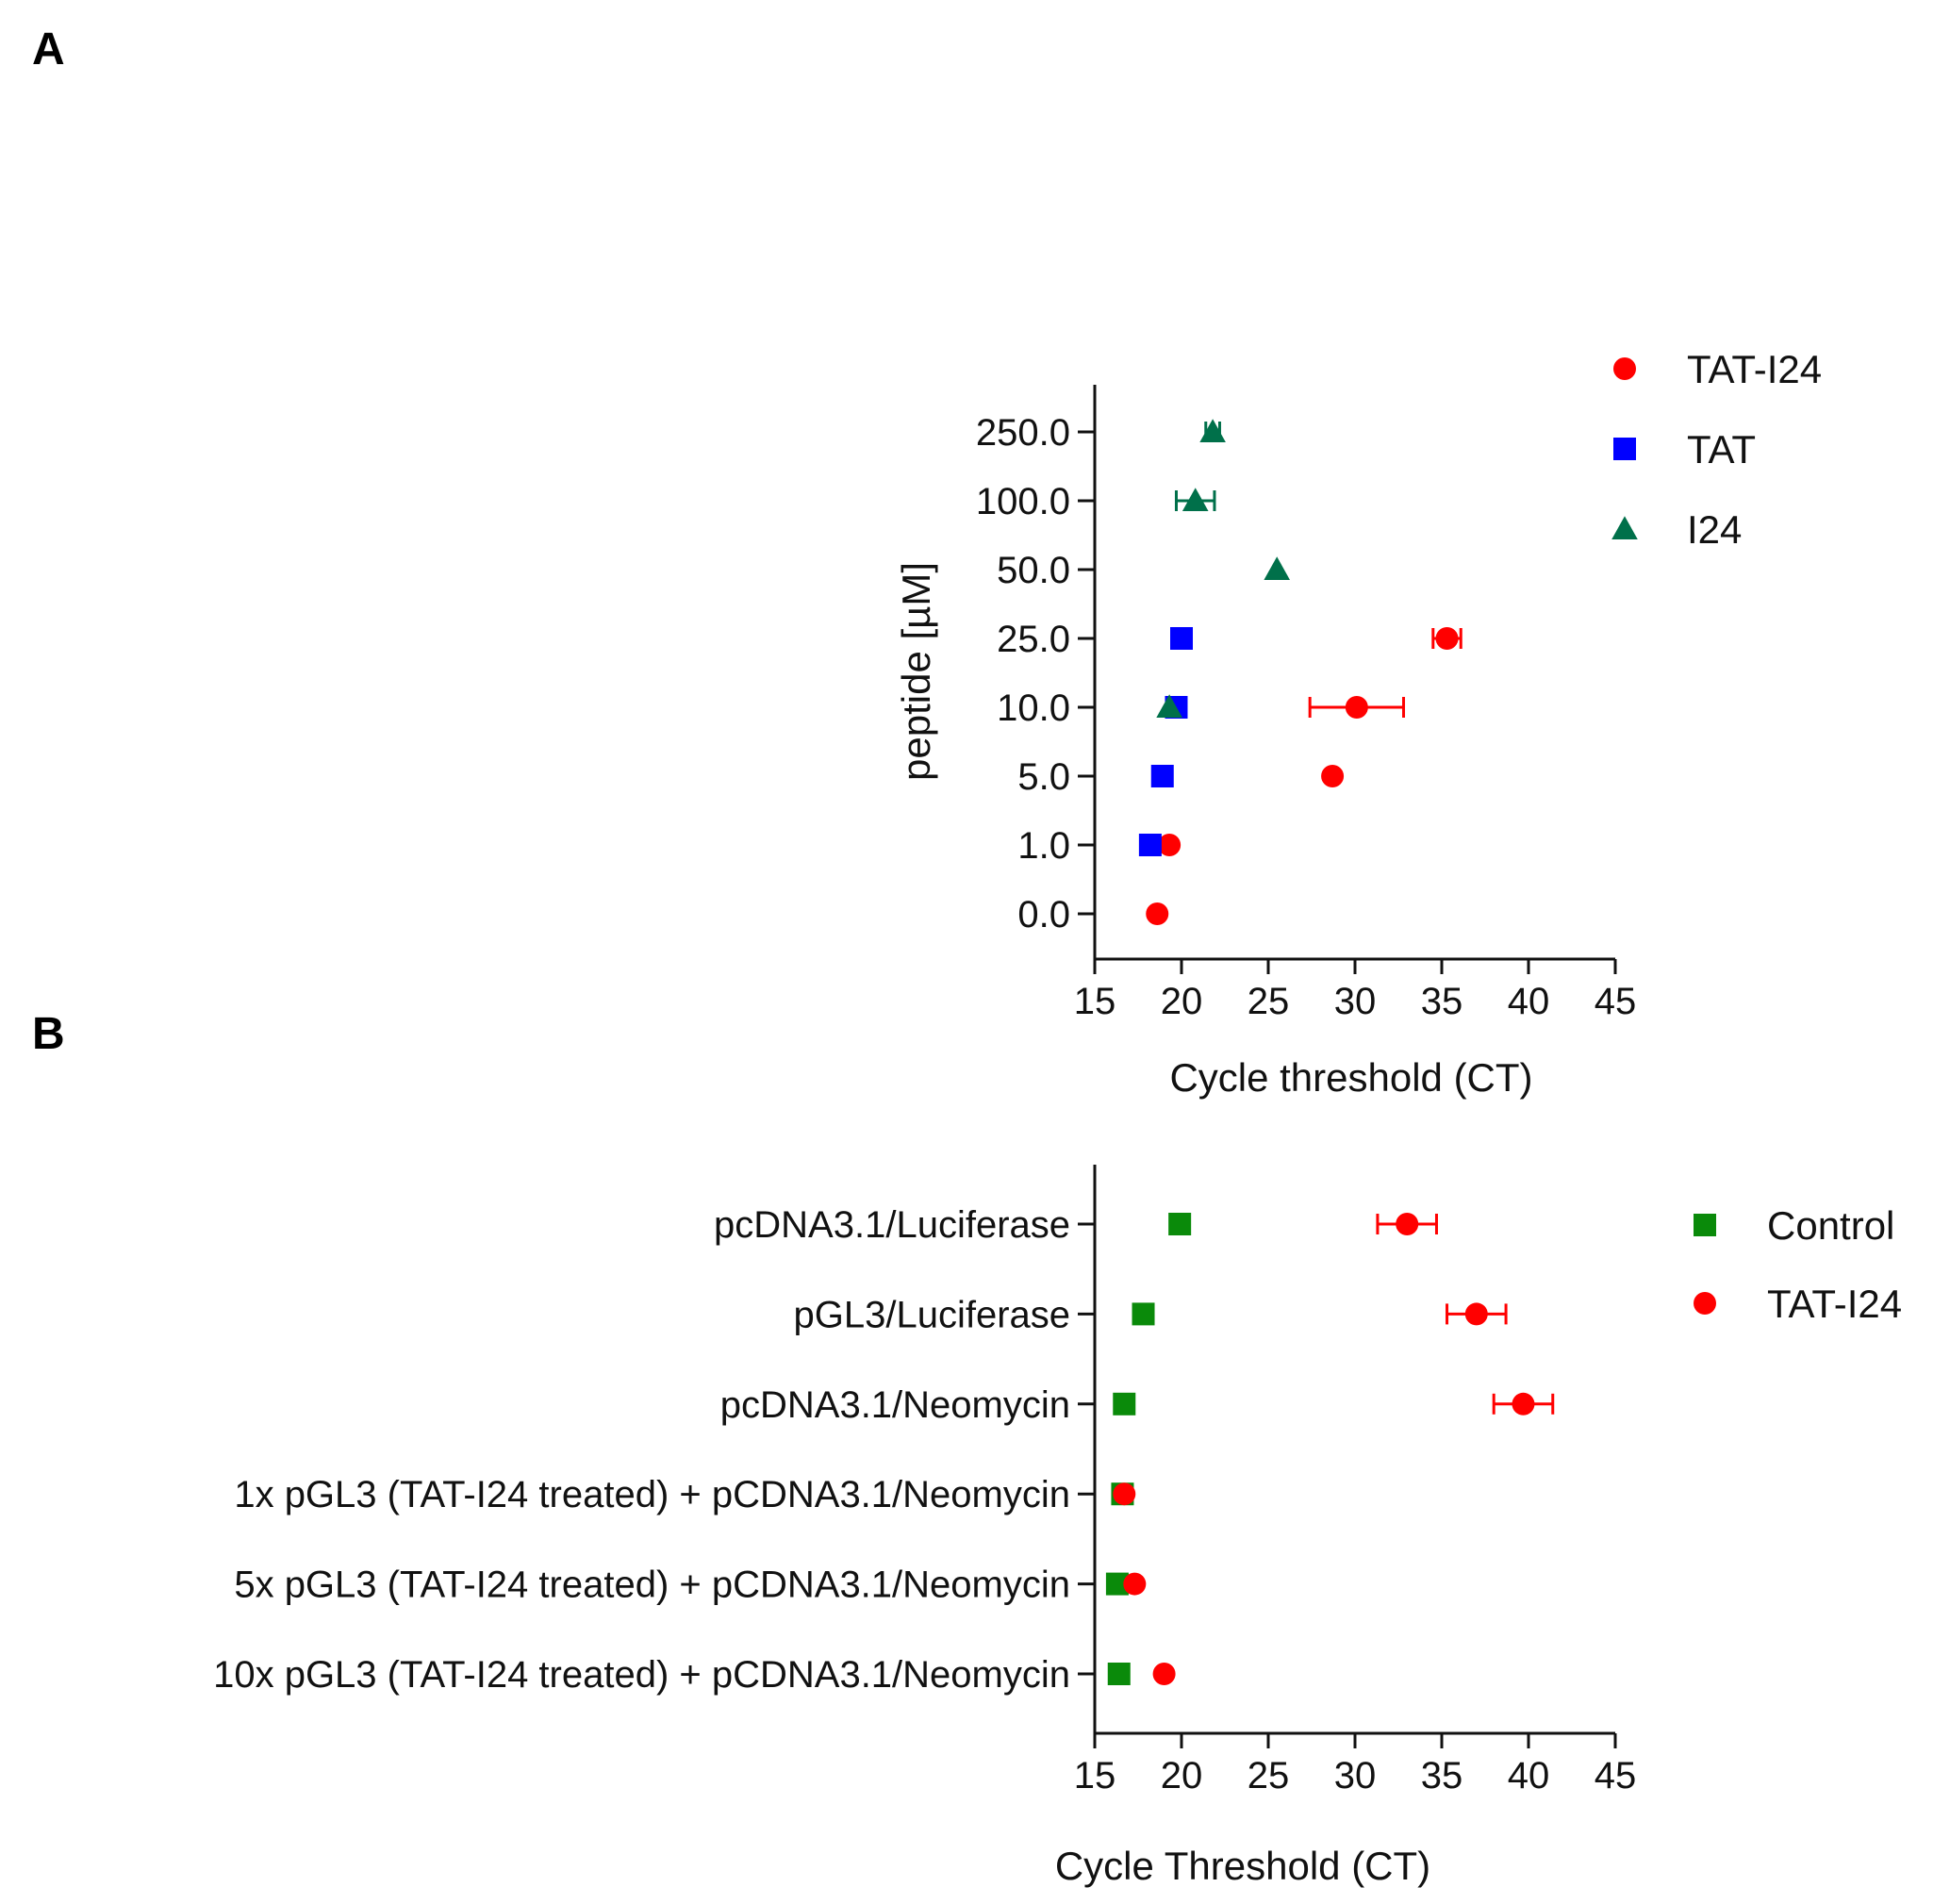 The width and height of the screenshot is (1950, 1904). Describe the element at coordinates (1624, 449) in the screenshot. I see `legend-marker-tat` at that location.